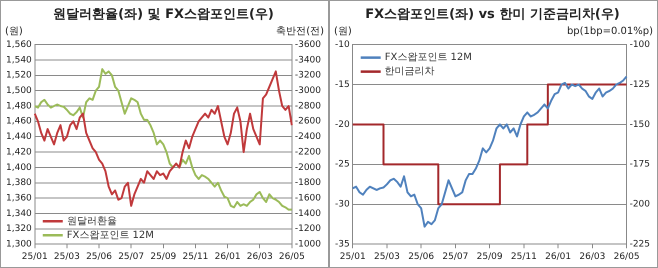 This screenshot has width=658, height=268. I want to click on y-tick-label: 1,540, so click(19, 60).